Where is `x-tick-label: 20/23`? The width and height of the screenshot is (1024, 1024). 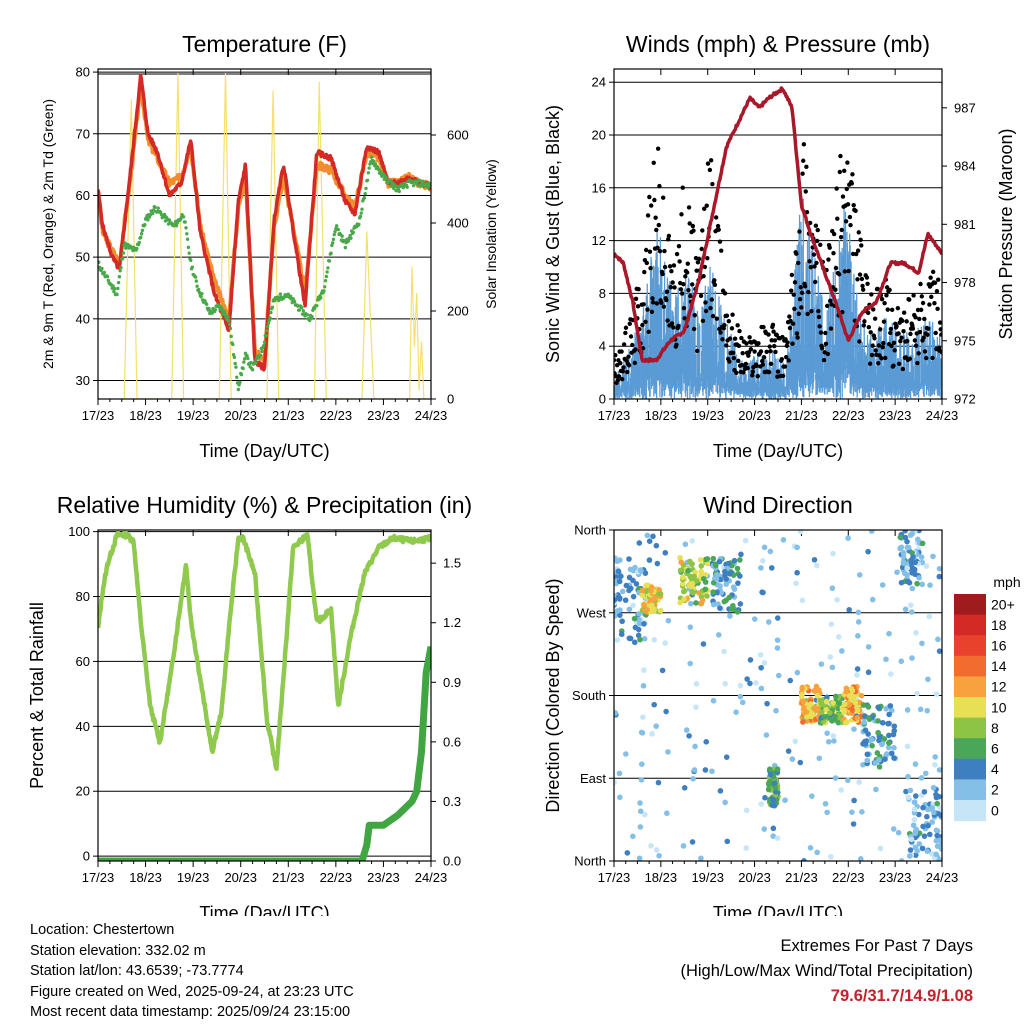
x-tick-label: 20/23 is located at coordinates (754, 877).